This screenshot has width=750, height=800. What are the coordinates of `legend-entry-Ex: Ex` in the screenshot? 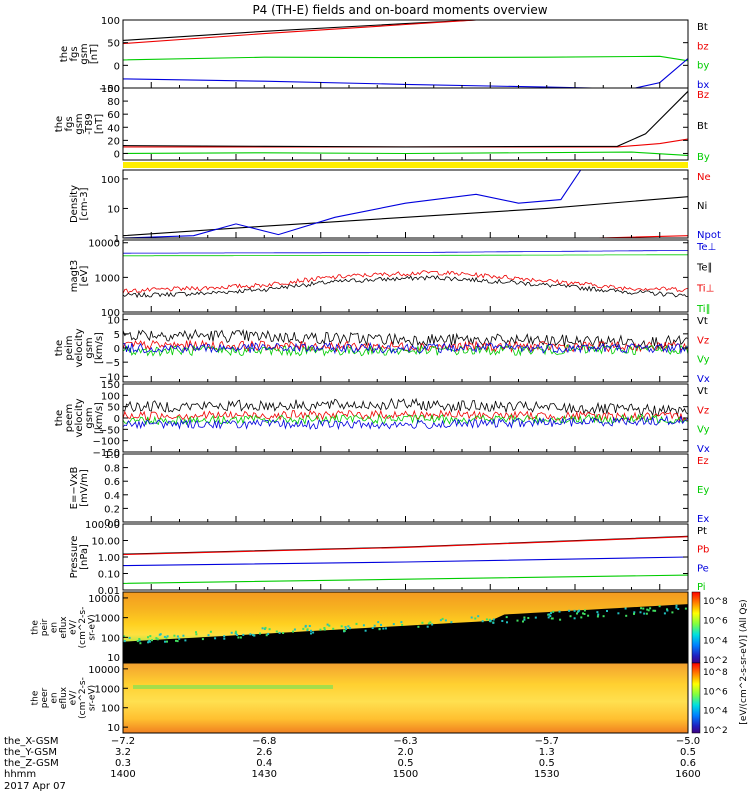 It's located at (703, 519).